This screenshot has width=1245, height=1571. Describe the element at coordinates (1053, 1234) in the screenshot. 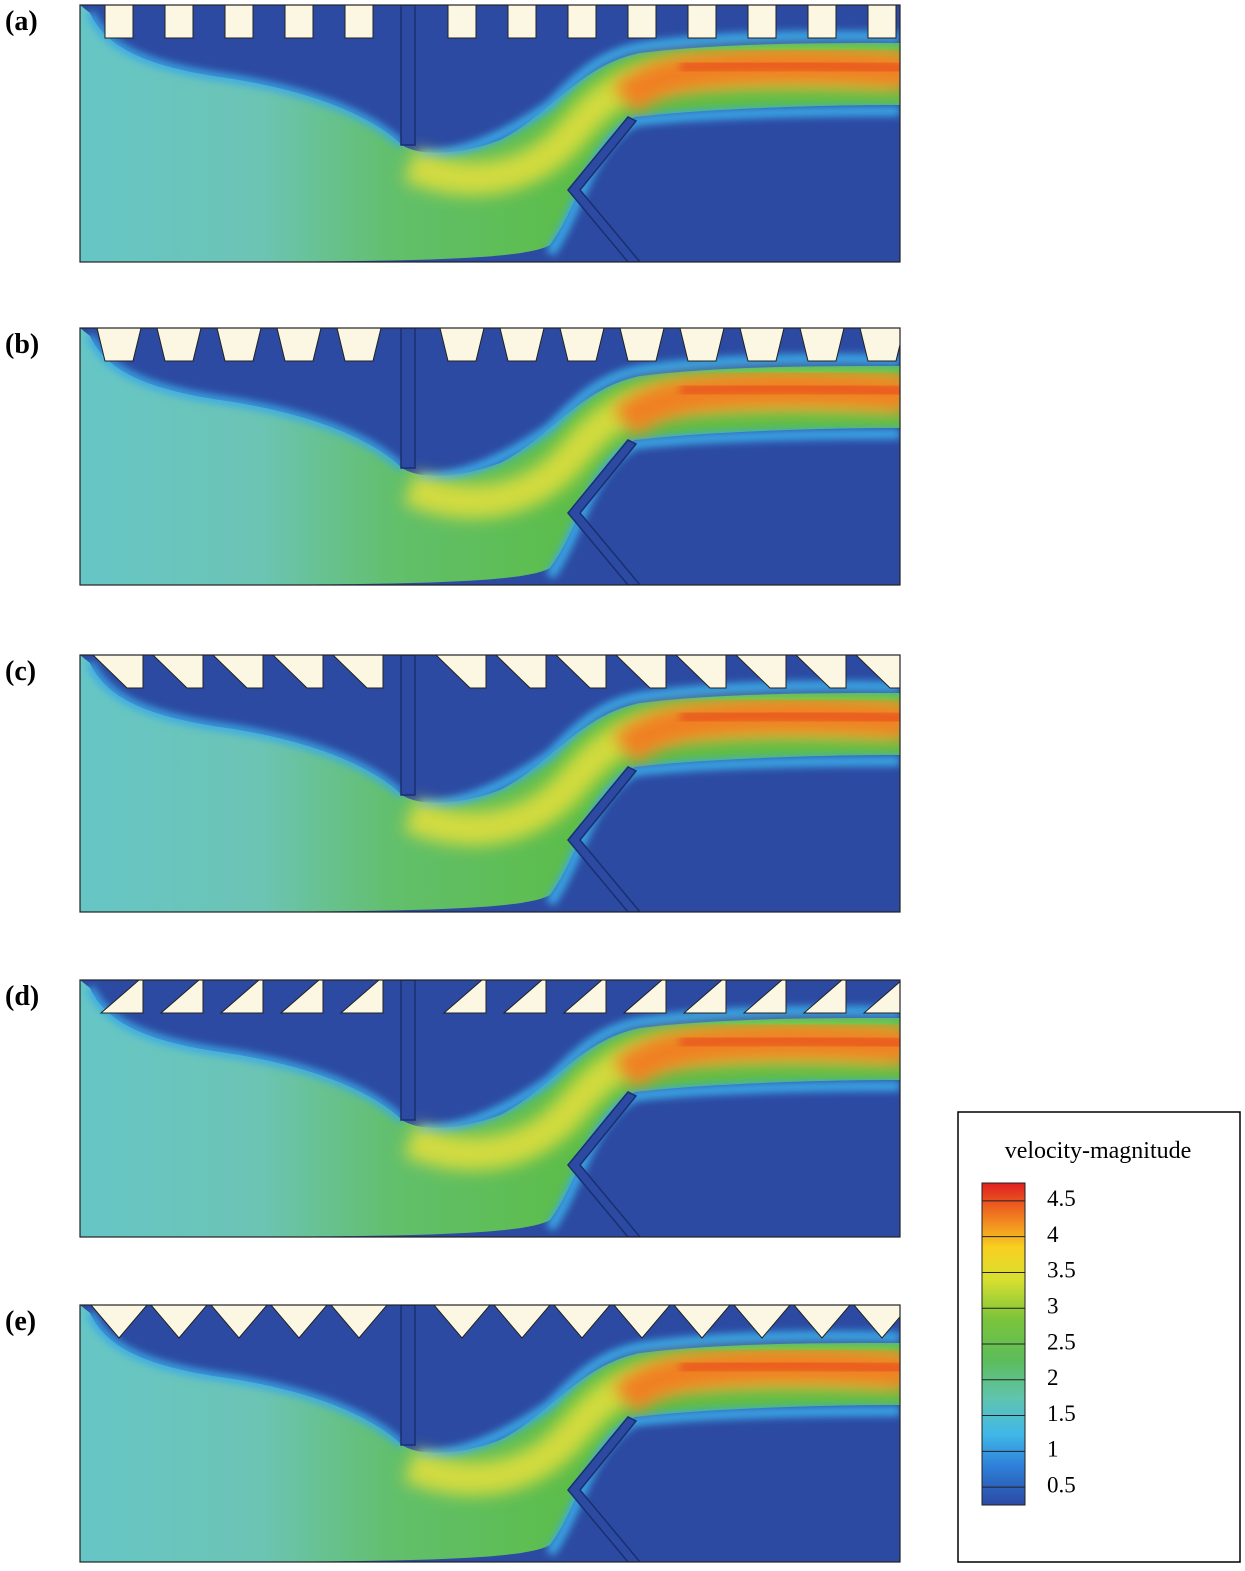

I see `colorbar-tick-label: 4` at that location.